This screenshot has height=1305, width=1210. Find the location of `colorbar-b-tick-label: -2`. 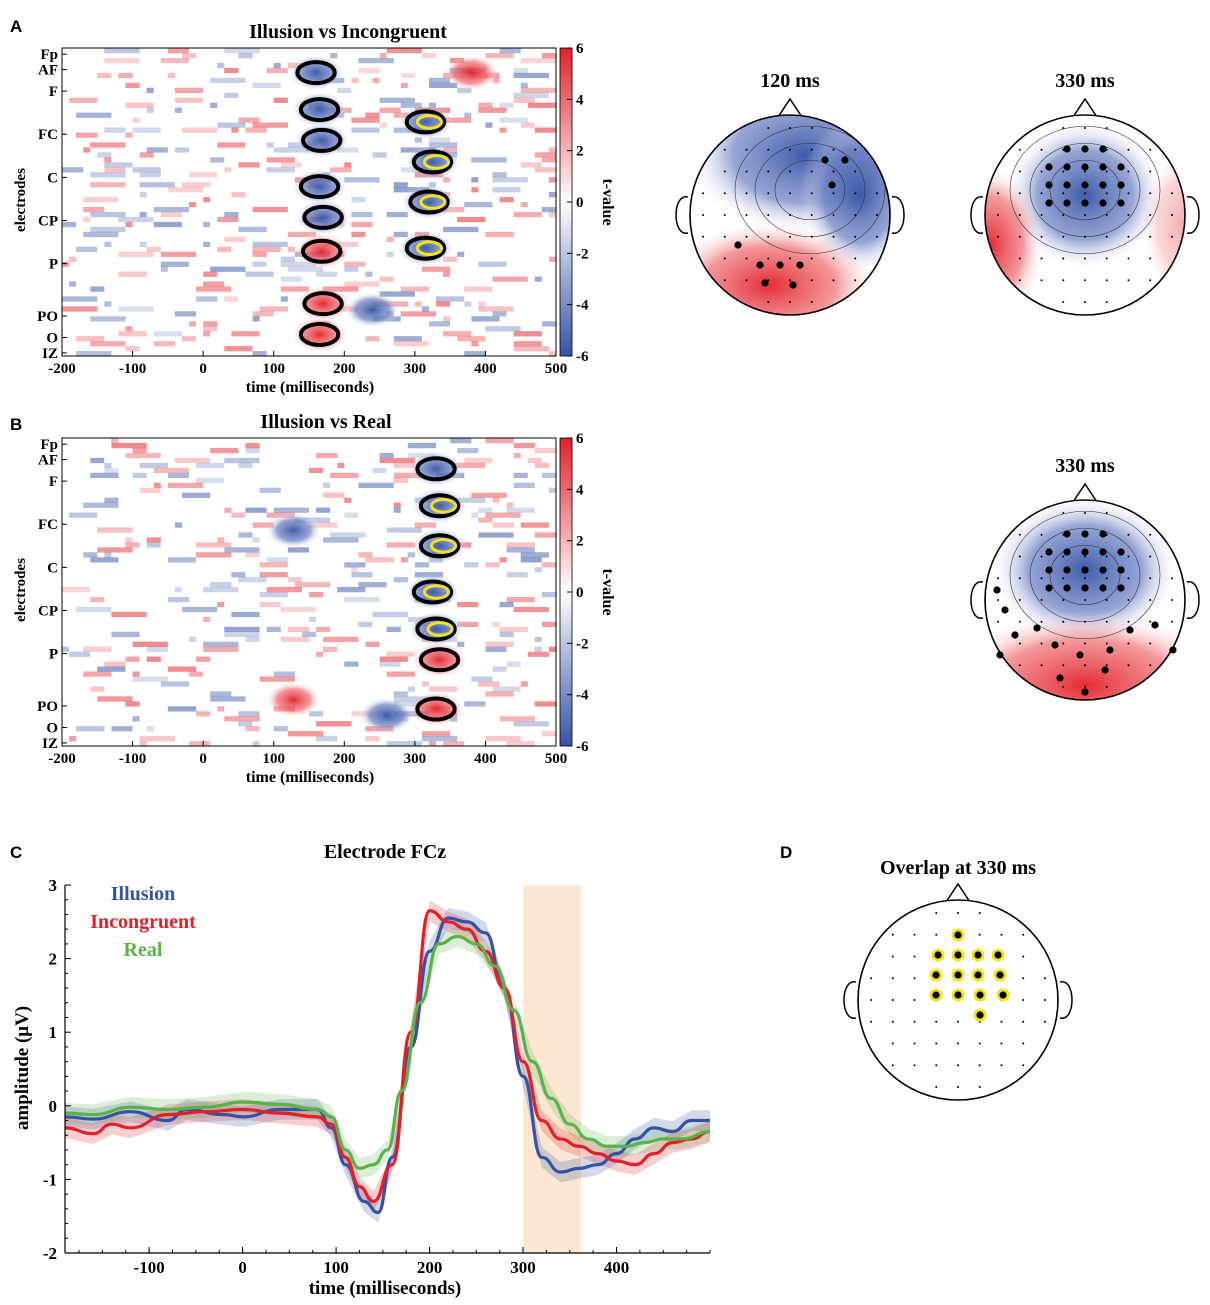

colorbar-b-tick-label: -2 is located at coordinates (582, 644).